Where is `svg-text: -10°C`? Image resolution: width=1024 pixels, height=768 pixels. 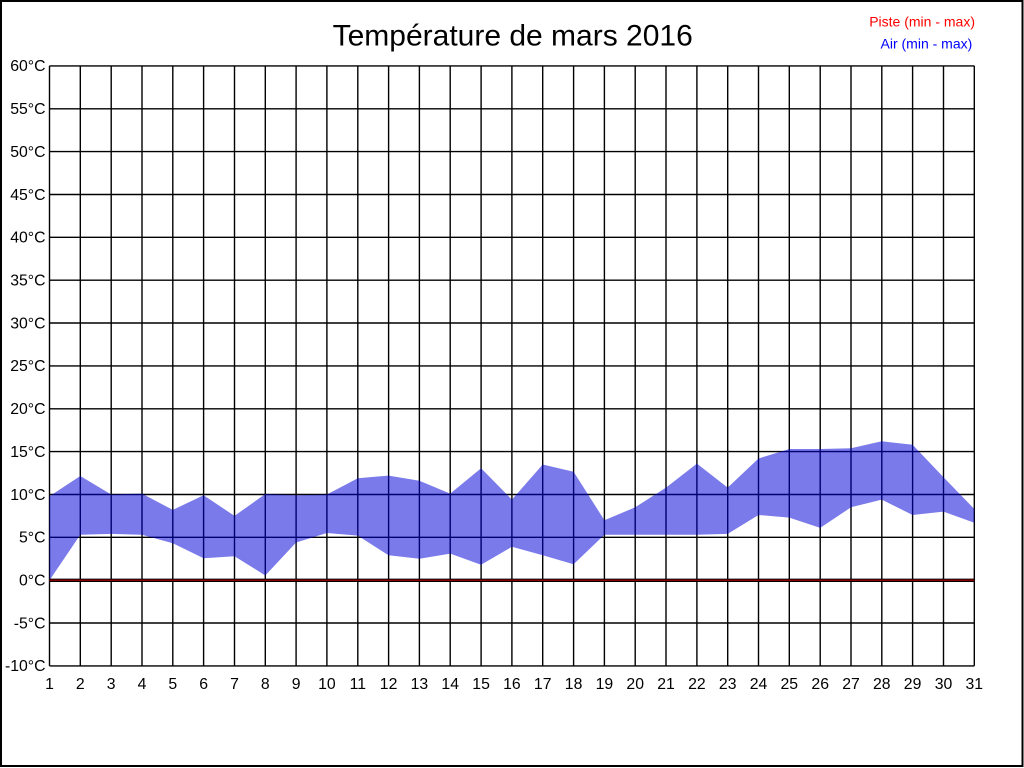
svg-text: -10°C is located at coordinates (25, 666).